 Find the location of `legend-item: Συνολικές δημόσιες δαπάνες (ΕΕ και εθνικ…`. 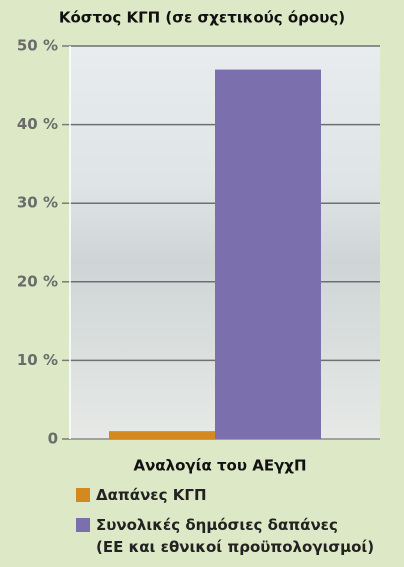

legend-item: Συνολικές δημόσιες δαπάνες (ΕΕ και εθνικ… is located at coordinates (225, 536).